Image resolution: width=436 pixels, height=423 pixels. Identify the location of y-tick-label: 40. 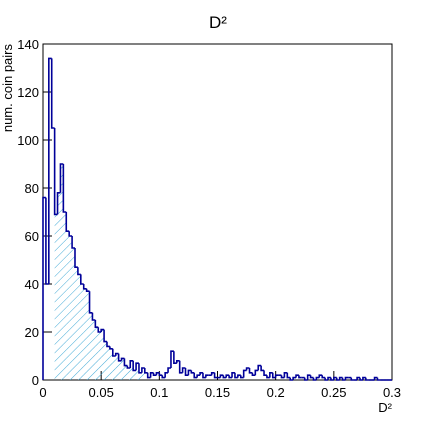
(32, 284).